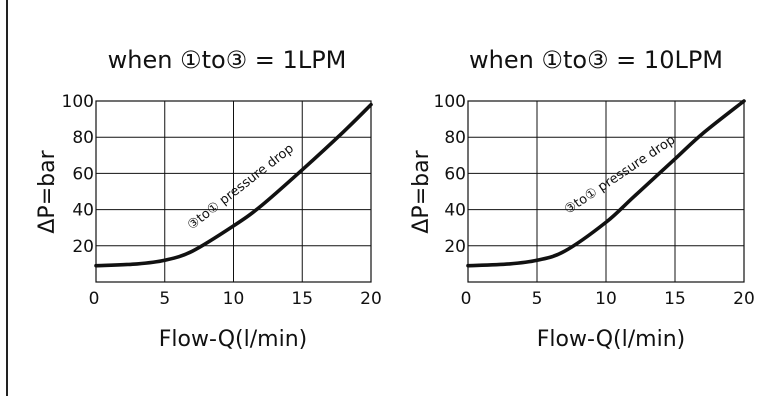  I want to click on chart-2-y-ticks: 20 40 60 80 100, so click(450, 174).